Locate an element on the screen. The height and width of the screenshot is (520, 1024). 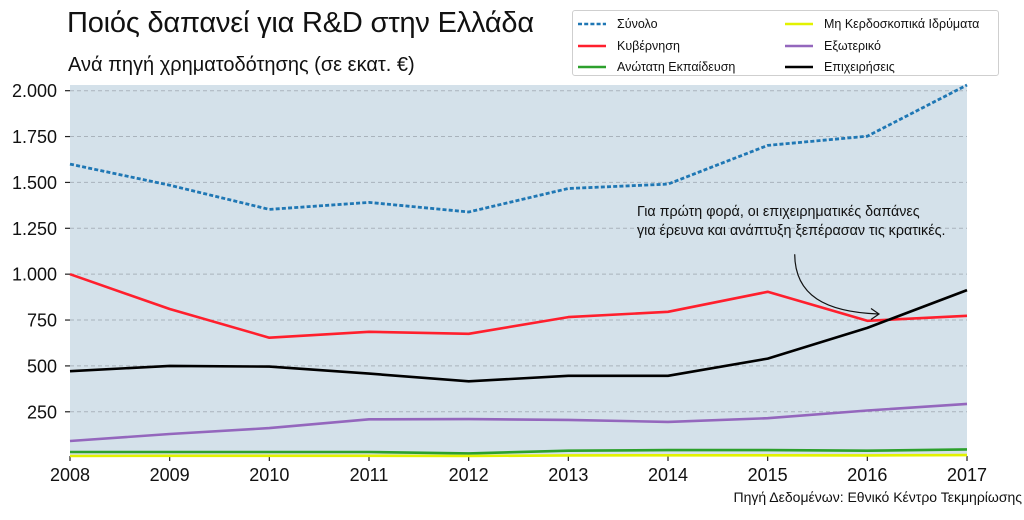
legend-item-abroad: Εξωτερικό is located at coordinates (833, 46).